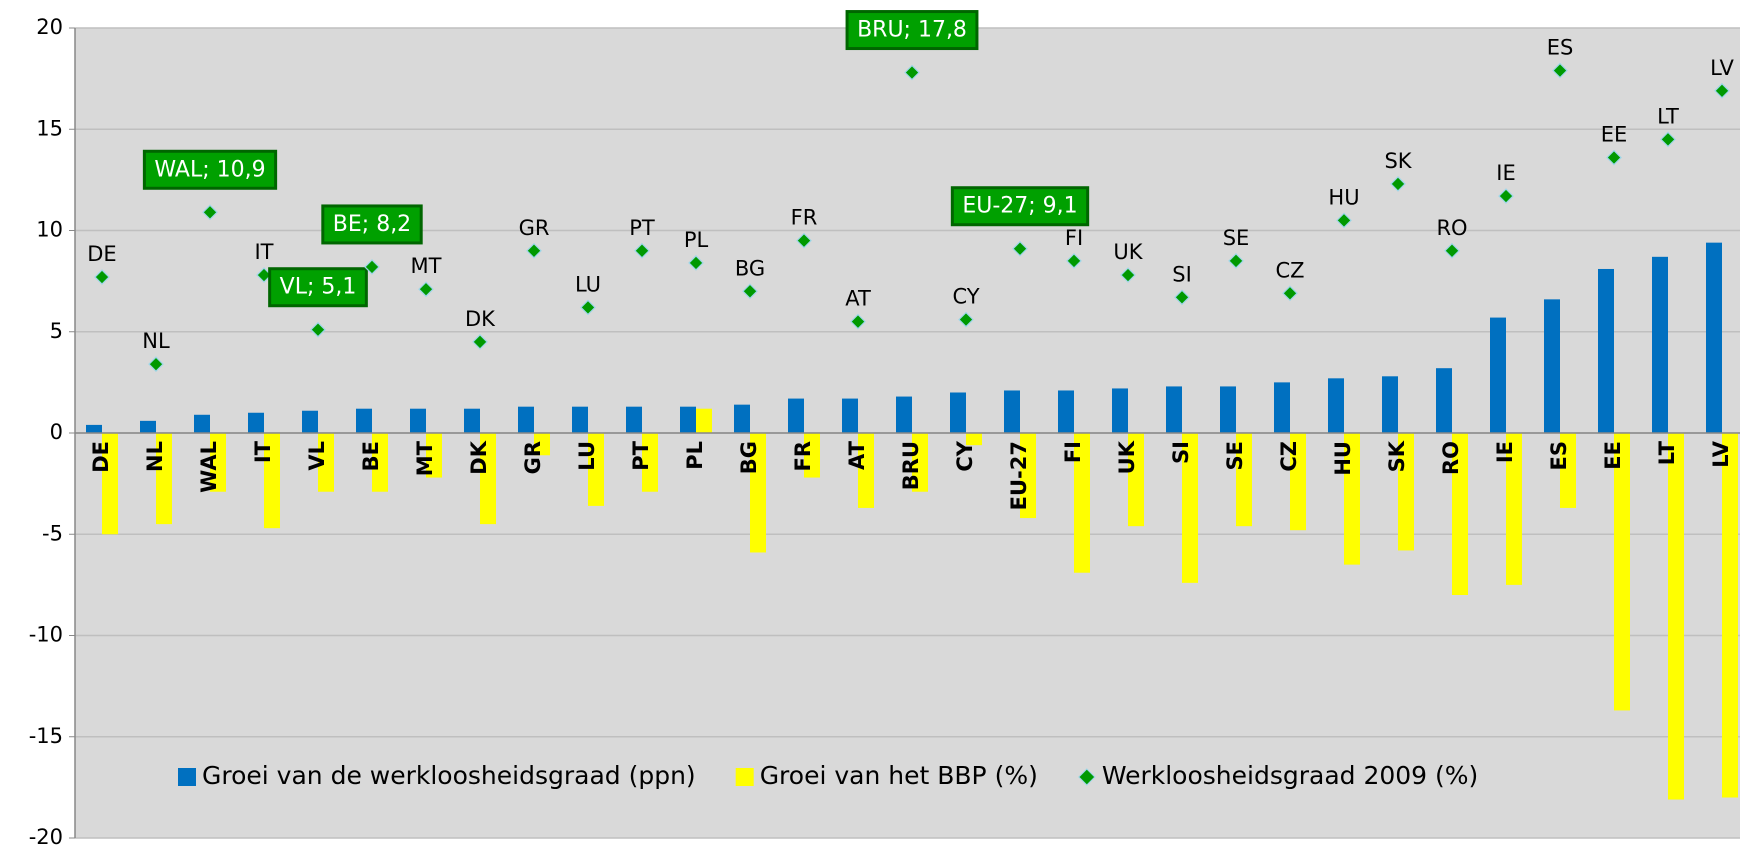  Describe the element at coordinates (1073, 452) in the screenshot. I see `x-tick-label: FI` at that location.